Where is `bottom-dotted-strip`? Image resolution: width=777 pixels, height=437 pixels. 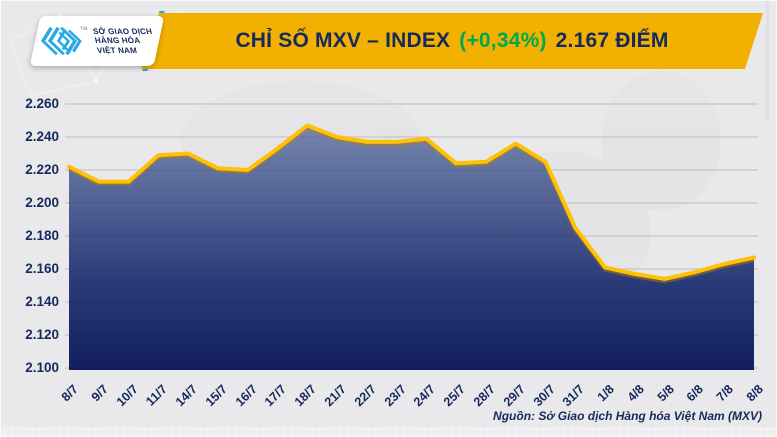
bottom-dotted-strip is located at coordinates (388, 431).